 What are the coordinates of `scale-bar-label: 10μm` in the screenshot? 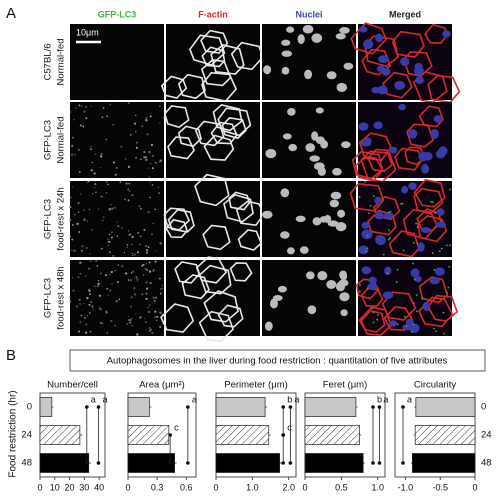 It's located at (87, 32).